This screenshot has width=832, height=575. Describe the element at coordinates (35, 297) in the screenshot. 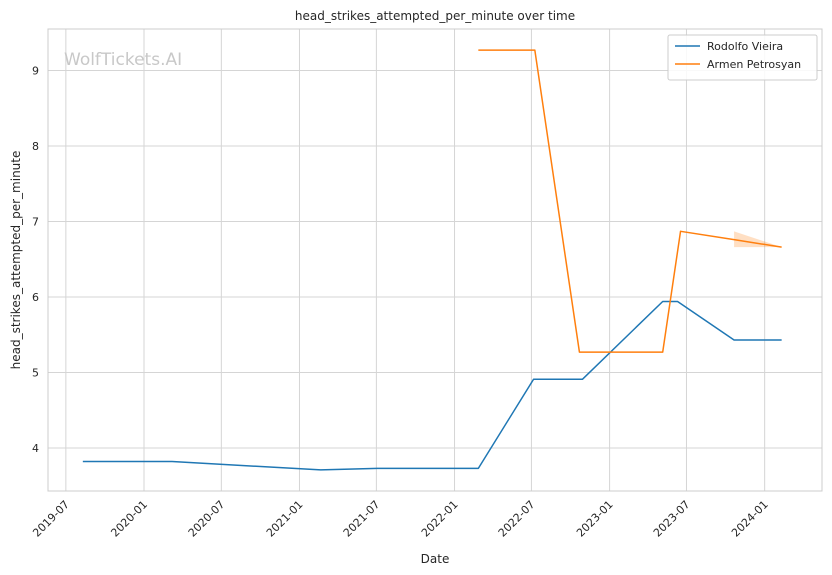

I see `y-tick-label: 6` at that location.